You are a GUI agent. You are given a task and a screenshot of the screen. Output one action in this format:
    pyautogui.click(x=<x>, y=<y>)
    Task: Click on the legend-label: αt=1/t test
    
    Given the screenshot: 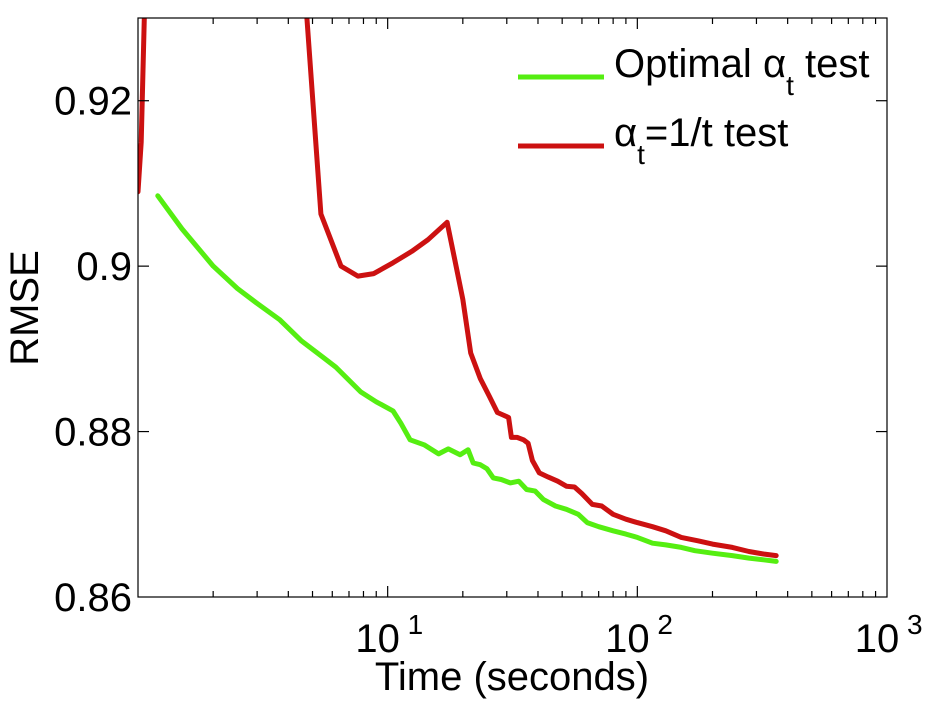 What is the action you would take?
    pyautogui.click(x=701, y=140)
    